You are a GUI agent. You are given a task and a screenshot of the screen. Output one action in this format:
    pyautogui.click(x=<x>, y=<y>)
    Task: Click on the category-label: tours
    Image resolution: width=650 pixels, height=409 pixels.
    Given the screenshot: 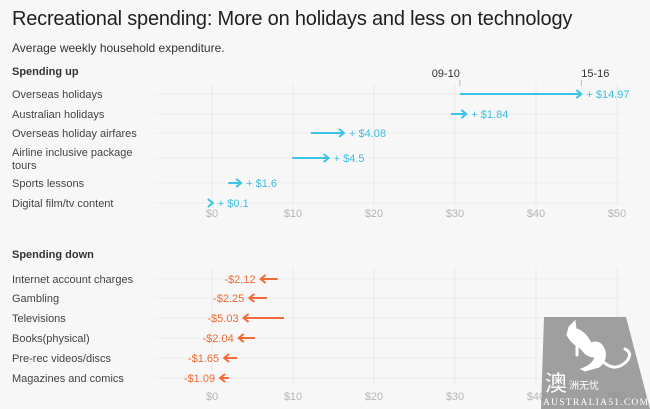 What is the action you would take?
    pyautogui.click(x=24, y=166)
    